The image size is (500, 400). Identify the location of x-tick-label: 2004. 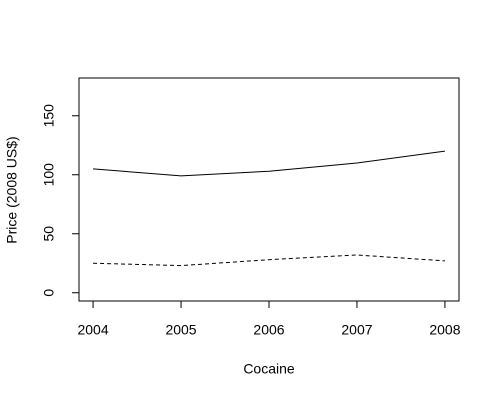
(92, 330).